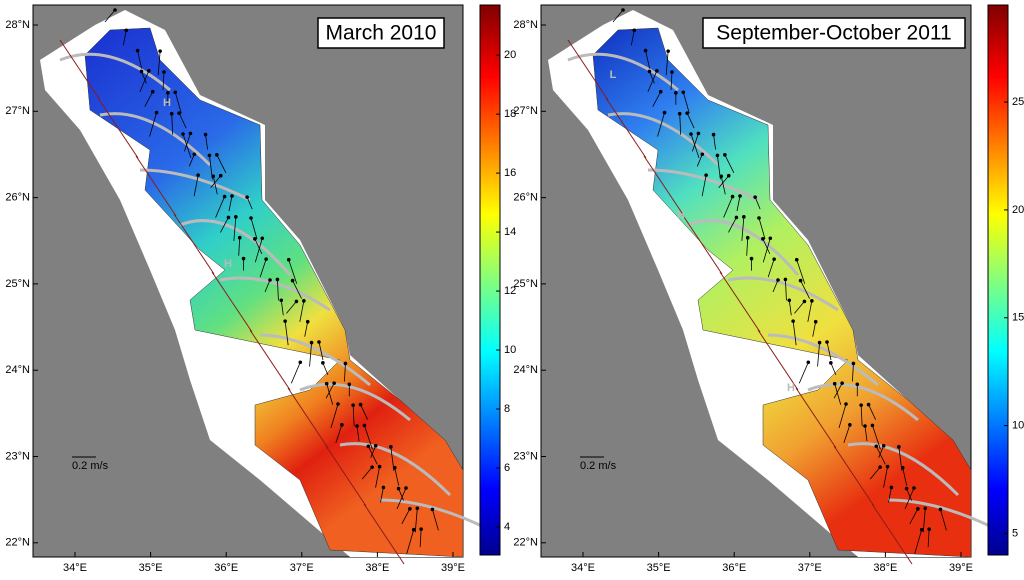  I want to click on y-tick-label: 26°N, so click(525, 198).